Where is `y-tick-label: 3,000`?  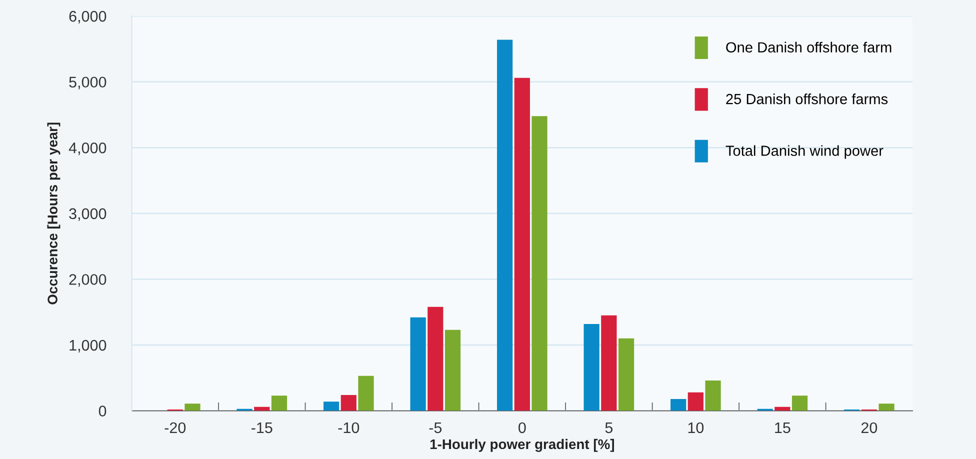
y-tick-label: 3,000 is located at coordinates (87, 214).